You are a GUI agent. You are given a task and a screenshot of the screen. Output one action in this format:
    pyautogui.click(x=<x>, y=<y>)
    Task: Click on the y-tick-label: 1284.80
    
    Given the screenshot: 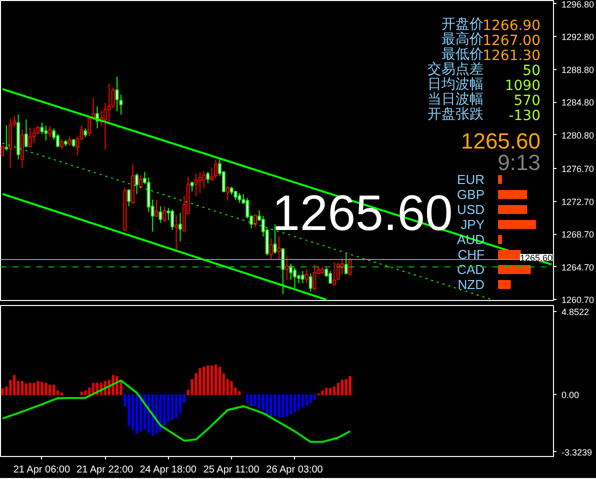 What is the action you would take?
    pyautogui.click(x=578, y=103)
    